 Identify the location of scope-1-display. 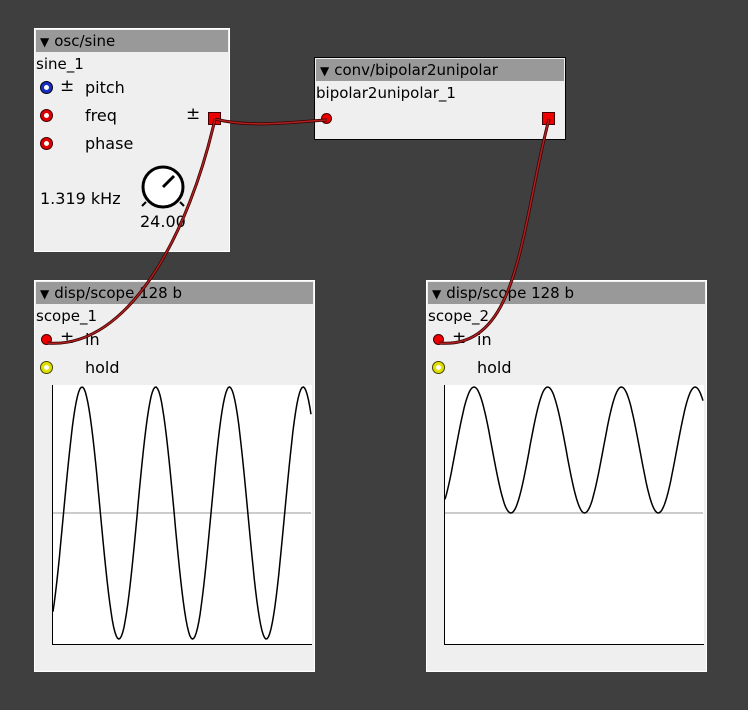
(182, 515).